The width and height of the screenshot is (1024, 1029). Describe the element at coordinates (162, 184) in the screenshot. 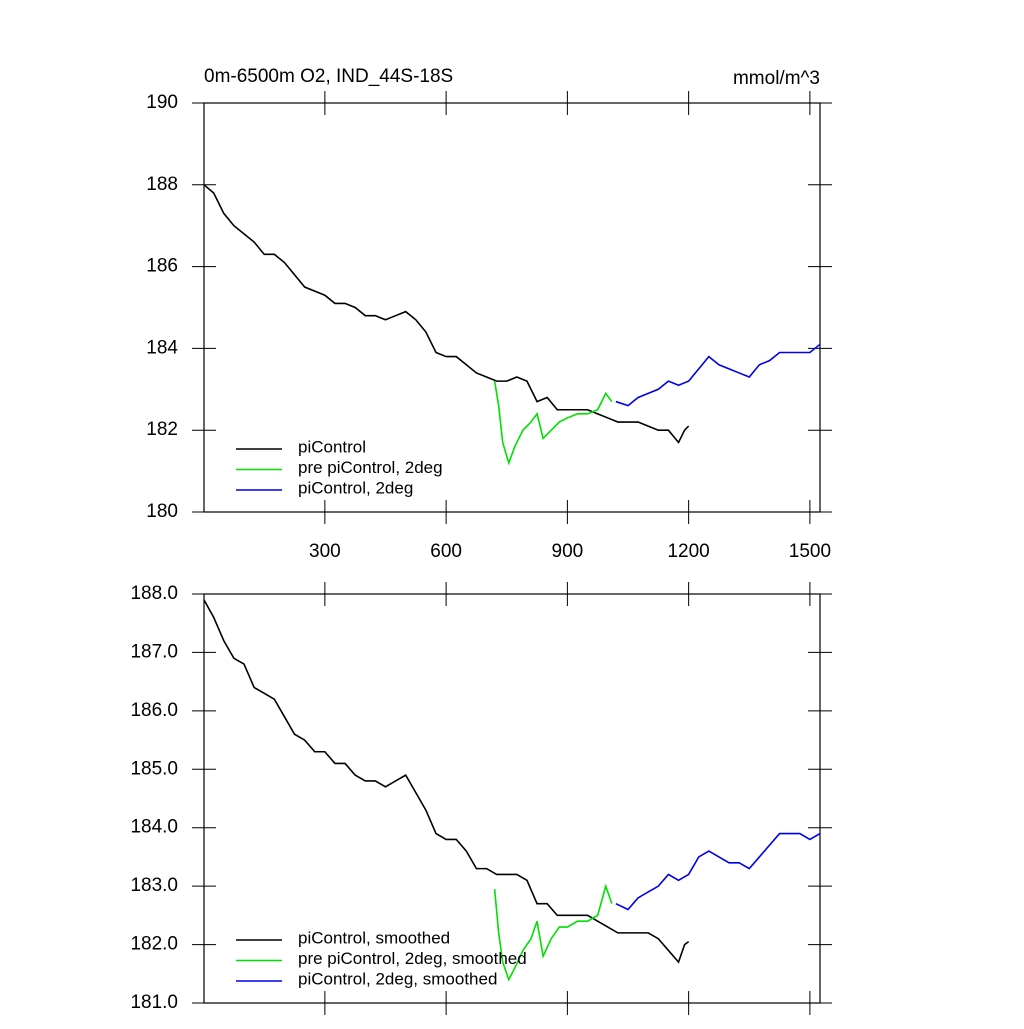

I see `y-tick-label: 188` at that location.